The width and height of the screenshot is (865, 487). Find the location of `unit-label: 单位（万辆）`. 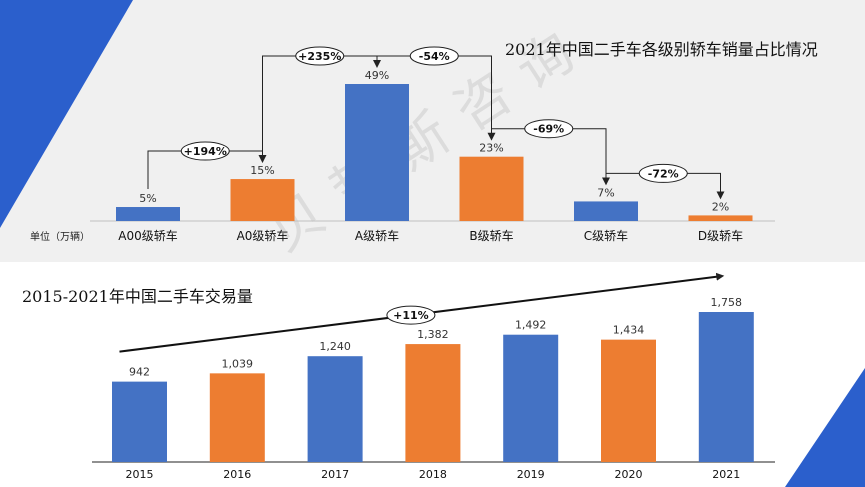

unit-label: 单位（万辆） is located at coordinates (60, 237).